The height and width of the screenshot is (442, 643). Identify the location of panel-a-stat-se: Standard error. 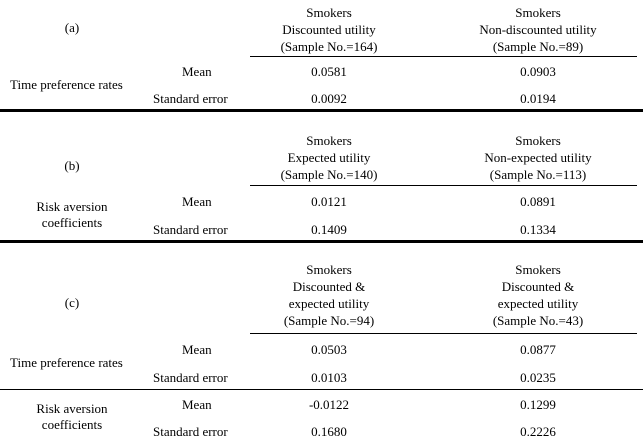
(190, 98).